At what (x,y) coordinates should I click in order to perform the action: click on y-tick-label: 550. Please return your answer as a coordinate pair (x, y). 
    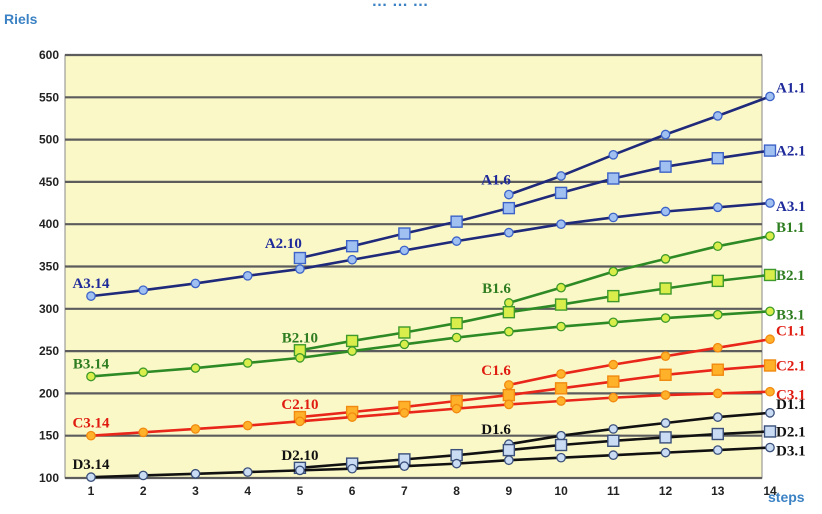
    Looking at the image, I should click on (49, 97).